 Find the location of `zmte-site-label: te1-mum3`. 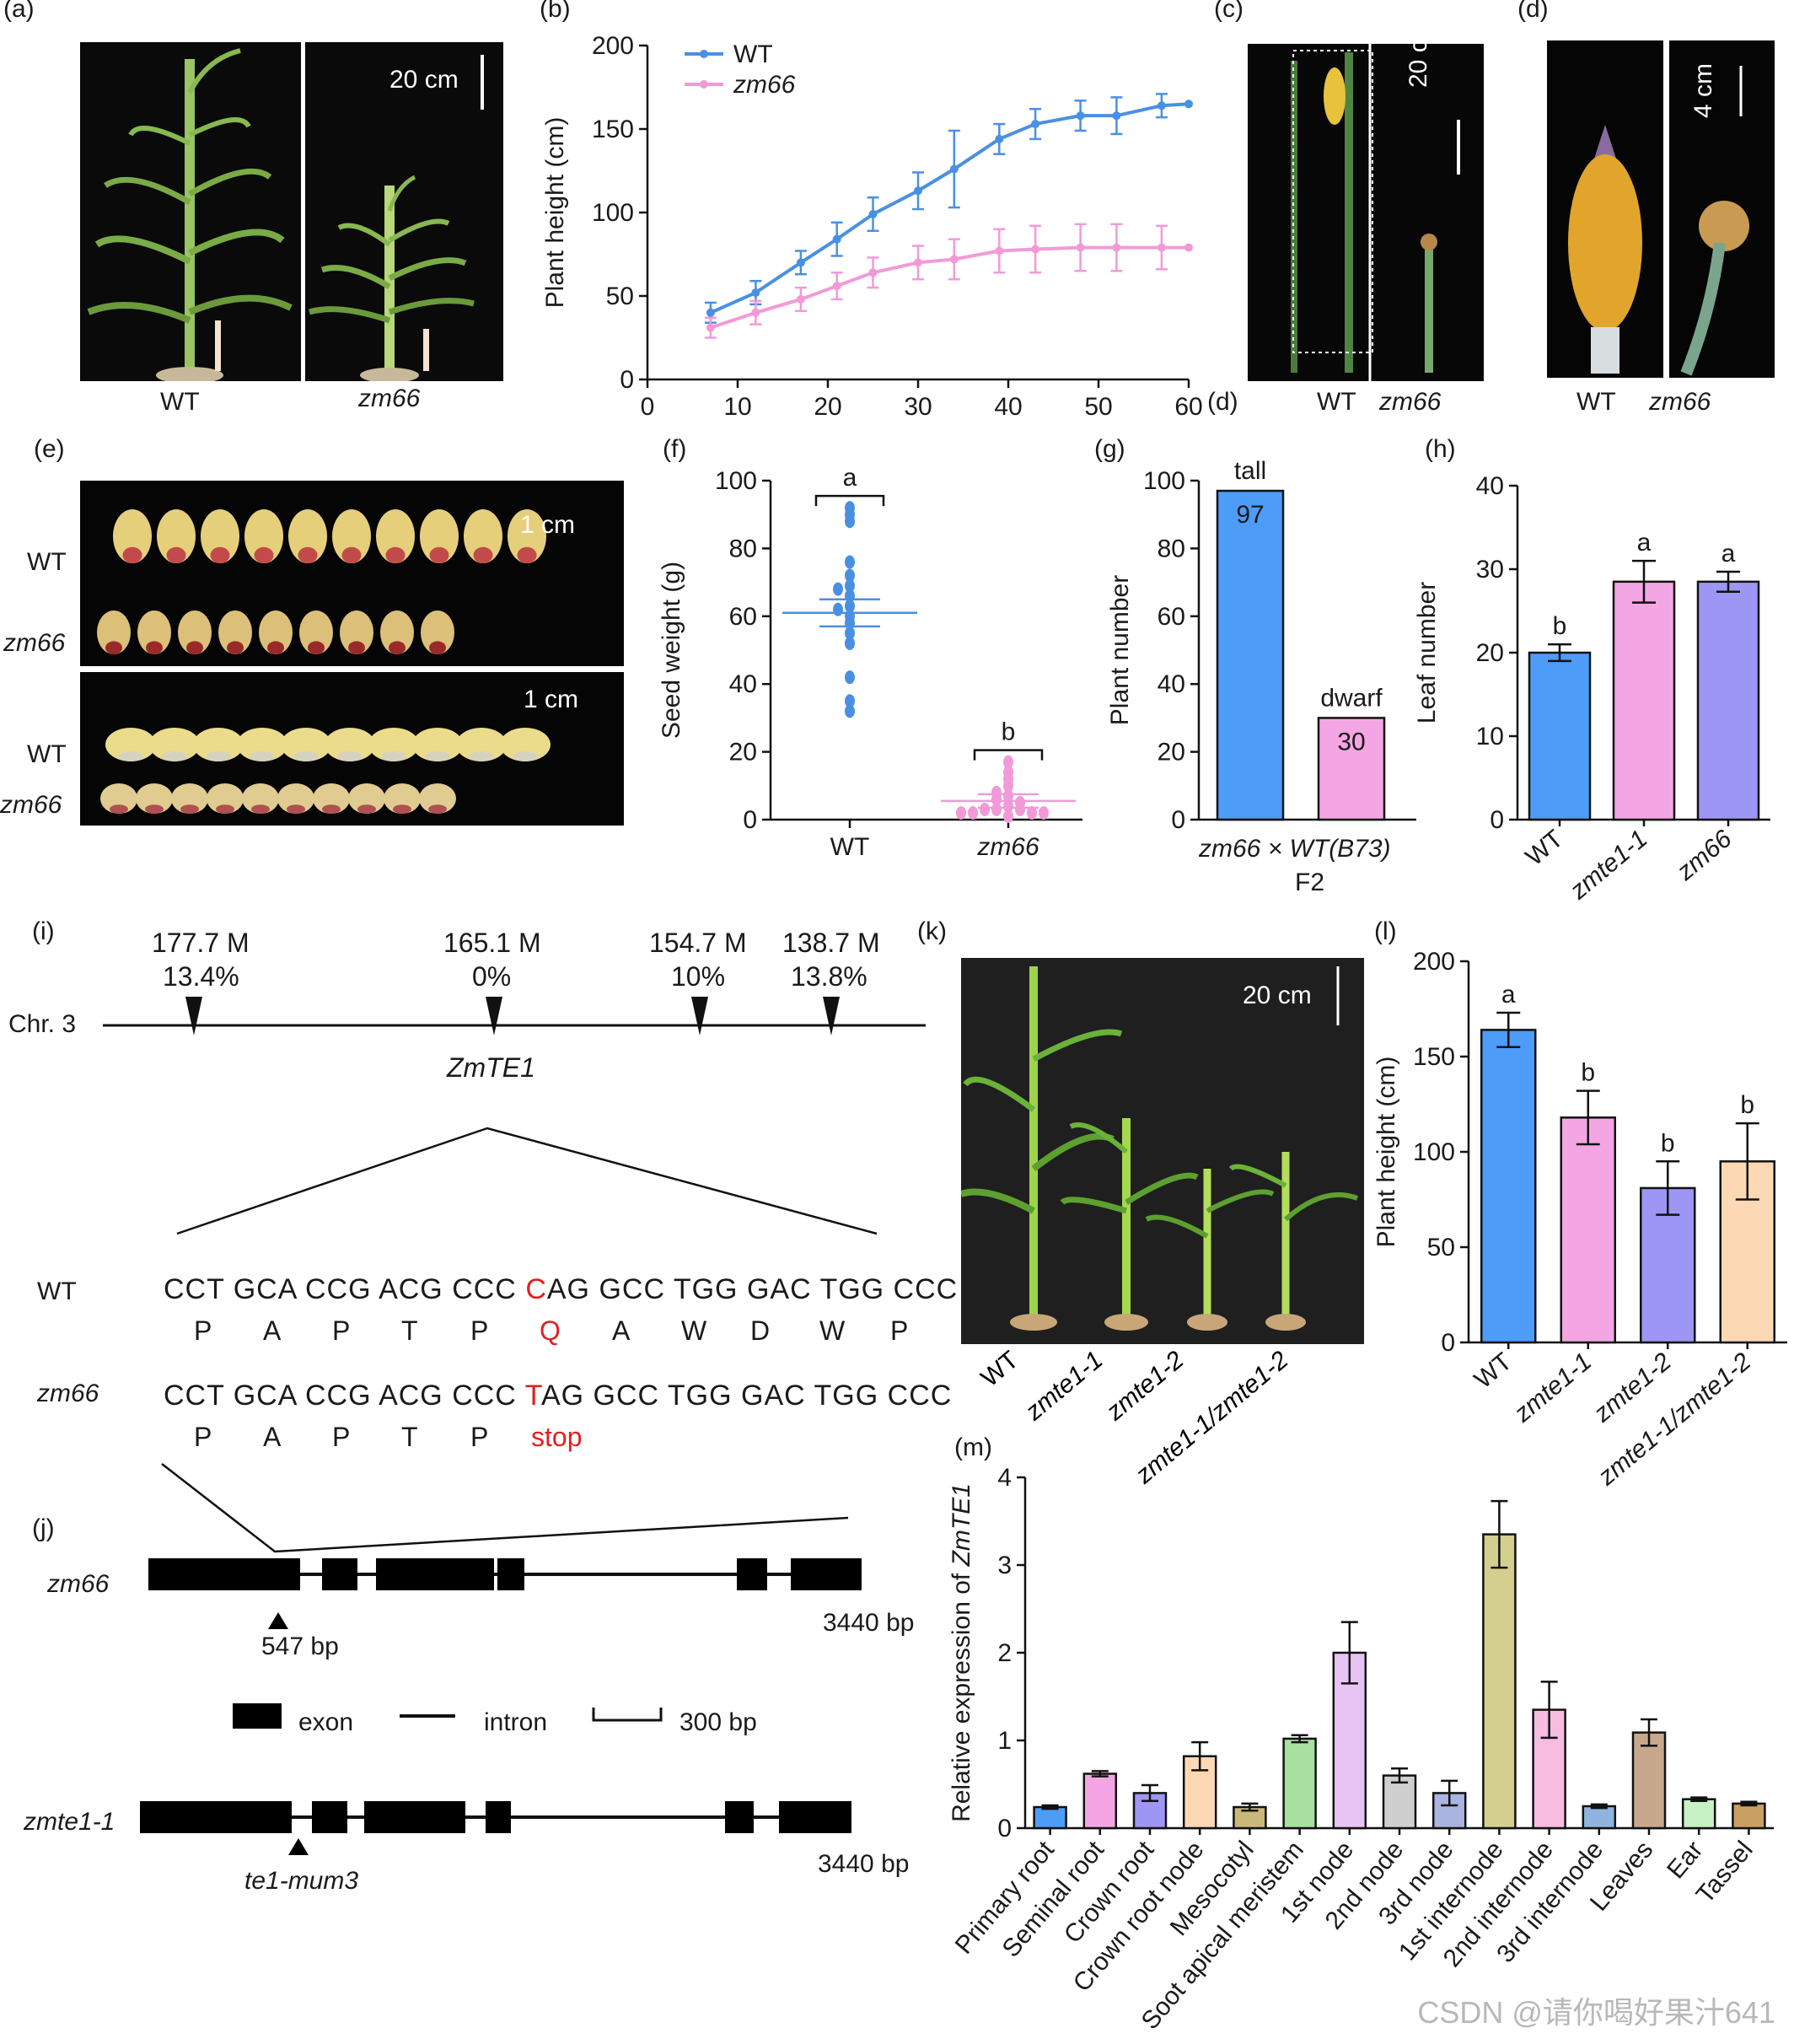

zmte-site-label: te1-mum3 is located at coordinates (301, 1881).